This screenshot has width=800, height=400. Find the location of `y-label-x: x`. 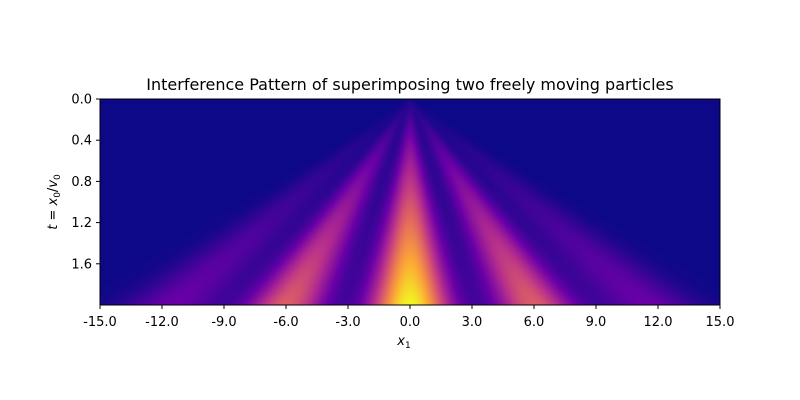

y-label-x: x is located at coordinates (53, 201).